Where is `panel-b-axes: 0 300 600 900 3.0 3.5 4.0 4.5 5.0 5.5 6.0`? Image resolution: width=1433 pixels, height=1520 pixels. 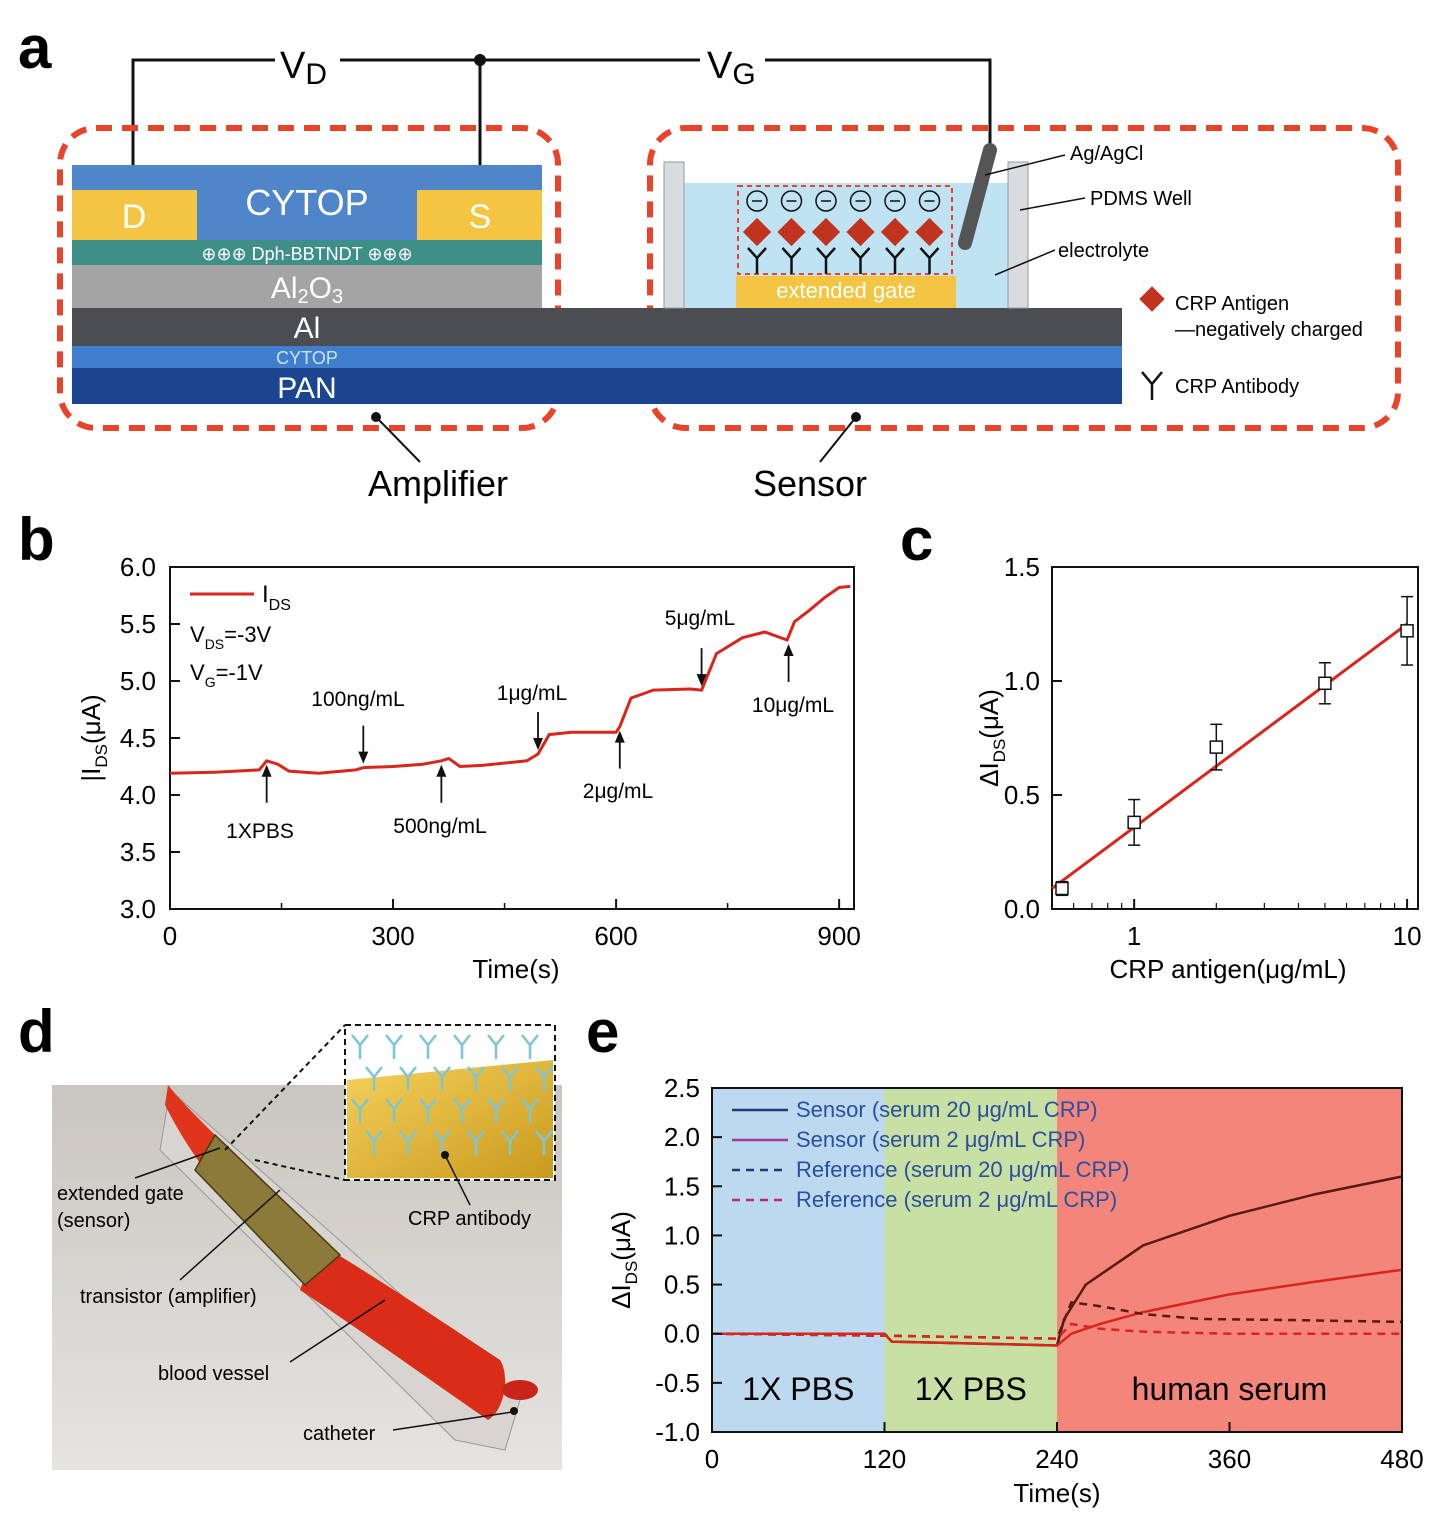
panel-b-axes: 0 300 600 900 3.0 3.5 4.0 4.5 5.0 5.5 6.0 is located at coordinates (490, 751).